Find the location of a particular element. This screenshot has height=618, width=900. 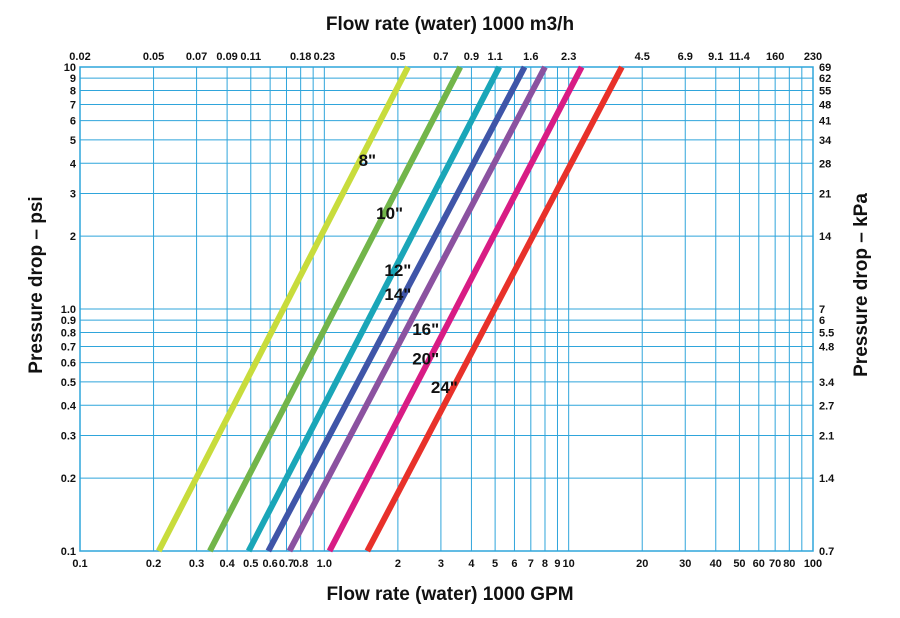

x-tick-label: 80 is located at coordinates (789, 564).